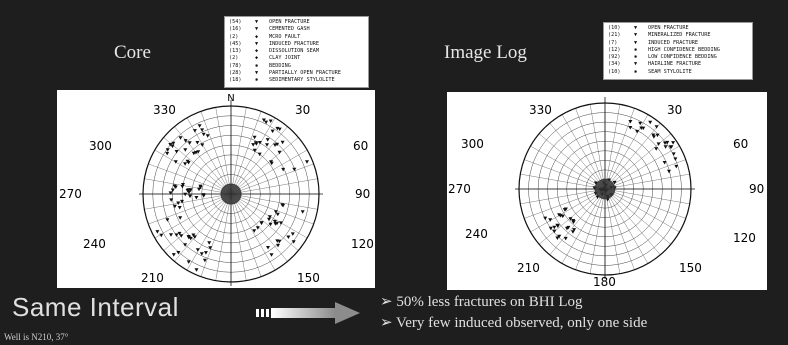 The image size is (788, 345). I want to click on core-legend-item: (2) ◆ MCRO FAULT, so click(296, 37).